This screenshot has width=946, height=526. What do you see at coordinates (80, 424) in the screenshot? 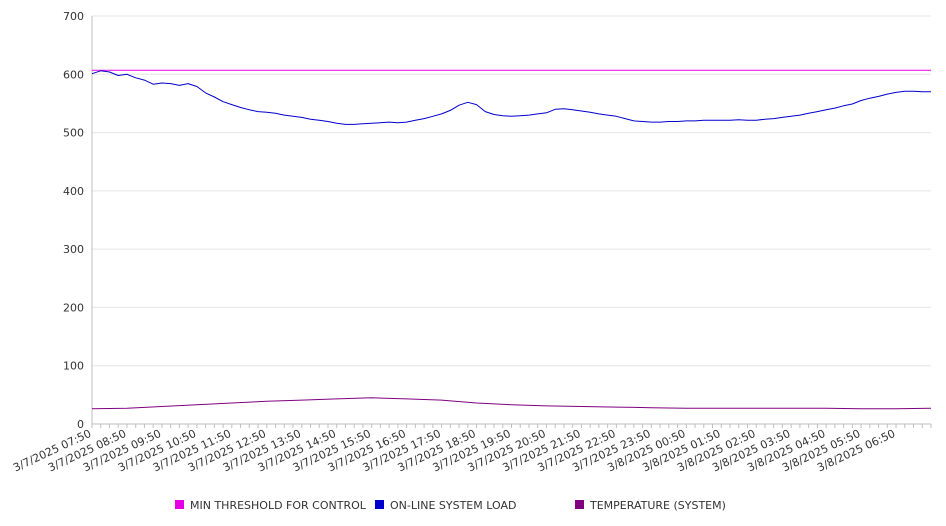
I see `y-tick-label: 0` at bounding box center [80, 424].